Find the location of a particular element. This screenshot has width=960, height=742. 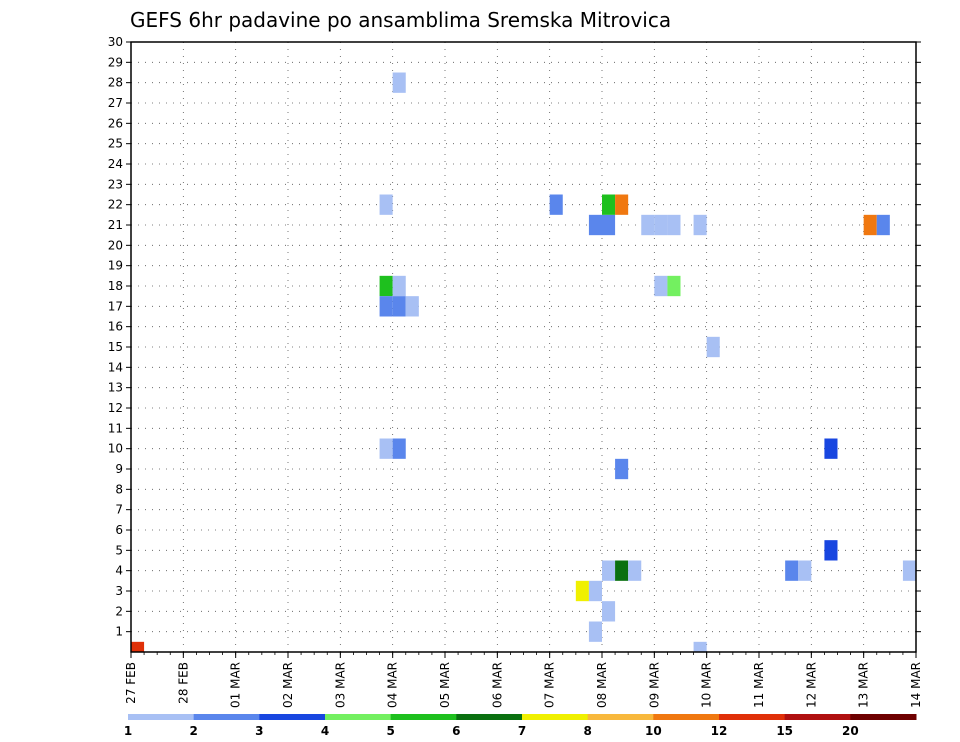

y-tick-label: 1 is located at coordinates (119, 632).